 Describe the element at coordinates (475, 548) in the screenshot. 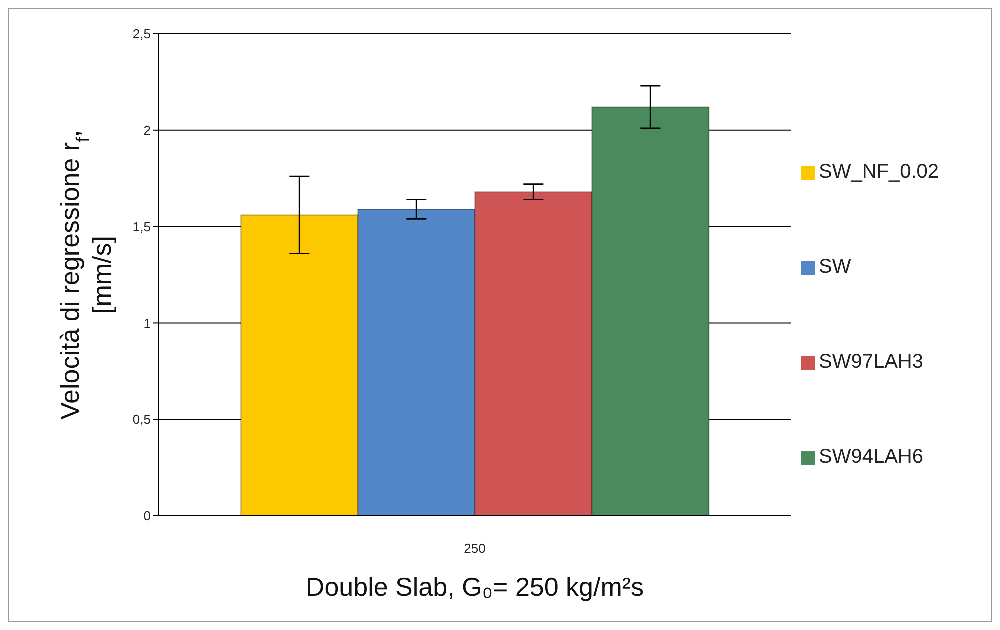

I see `x-tick-label: 250` at that location.